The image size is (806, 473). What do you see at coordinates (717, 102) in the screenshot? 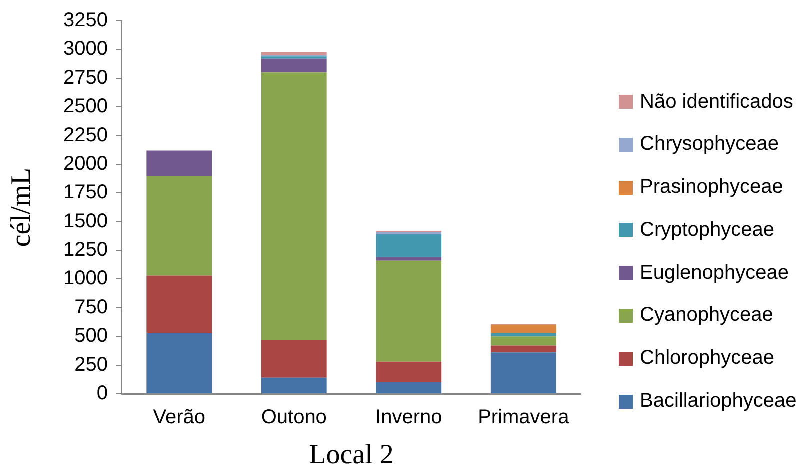
I see `legend-label: Não identificados` at bounding box center [717, 102].